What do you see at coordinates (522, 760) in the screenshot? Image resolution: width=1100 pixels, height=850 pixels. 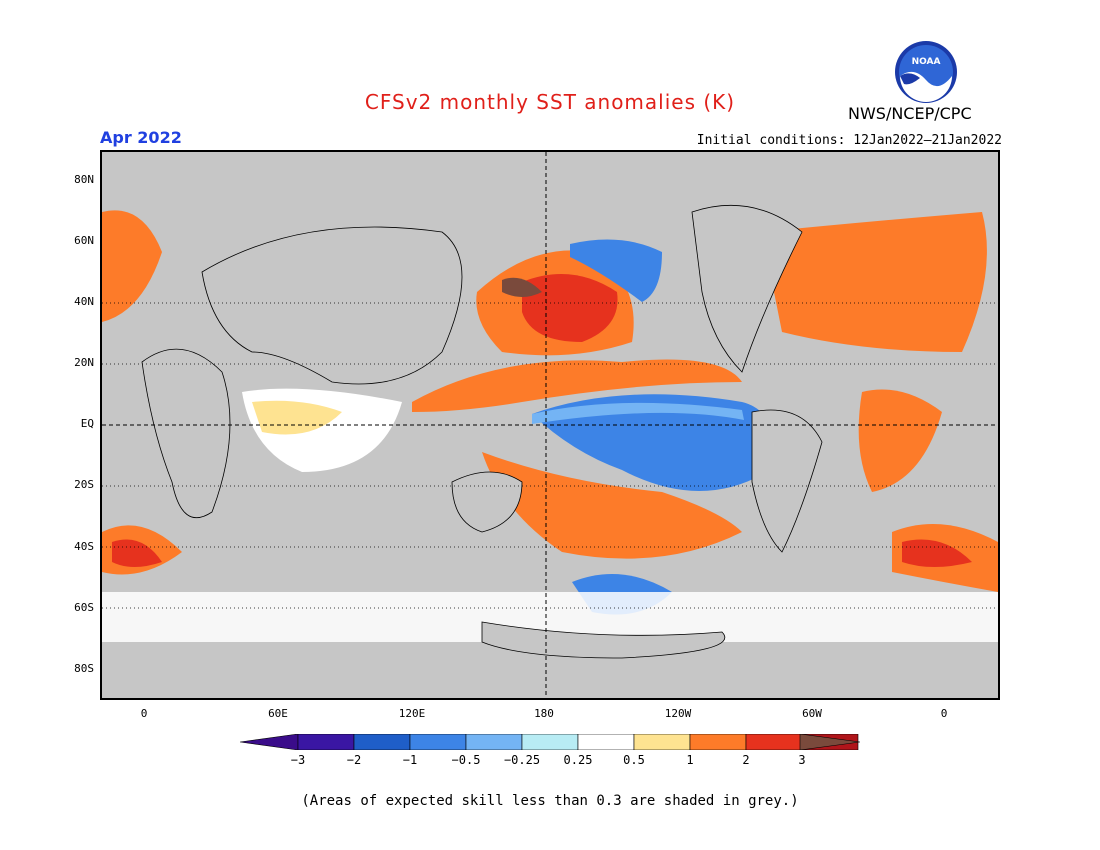 I see `colorbar-tick: −0.25` at bounding box center [522, 760].